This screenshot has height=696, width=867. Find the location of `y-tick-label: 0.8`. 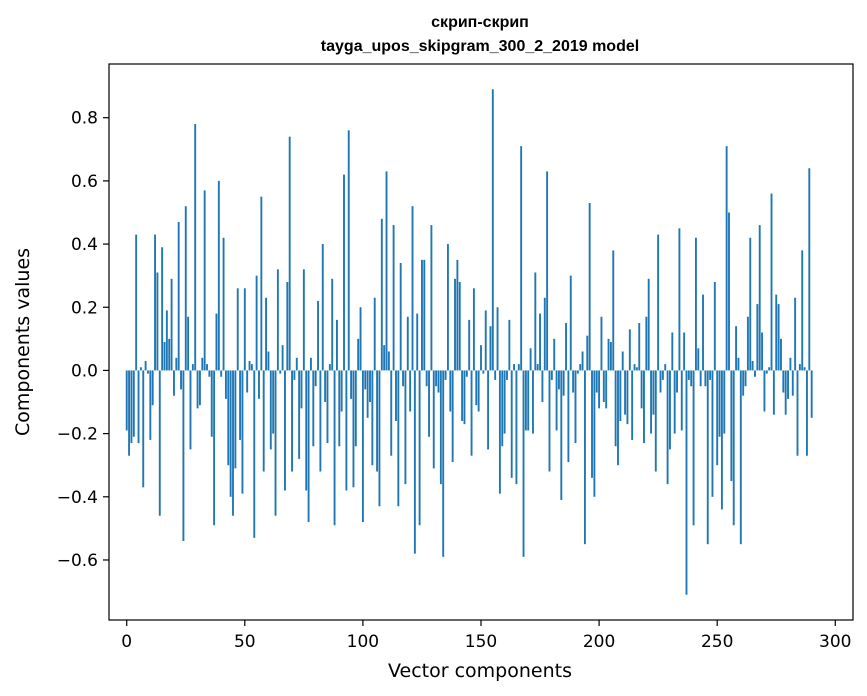

y-tick-label: 0.8 is located at coordinates (84, 119).